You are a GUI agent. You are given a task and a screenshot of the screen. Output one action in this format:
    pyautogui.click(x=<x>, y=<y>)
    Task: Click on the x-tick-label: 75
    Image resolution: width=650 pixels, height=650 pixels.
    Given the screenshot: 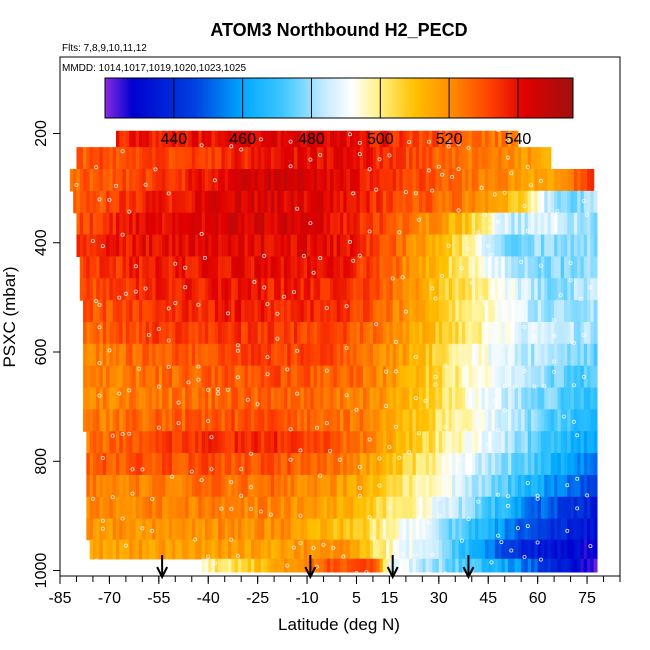 What is the action you would take?
    pyautogui.click(x=587, y=598)
    